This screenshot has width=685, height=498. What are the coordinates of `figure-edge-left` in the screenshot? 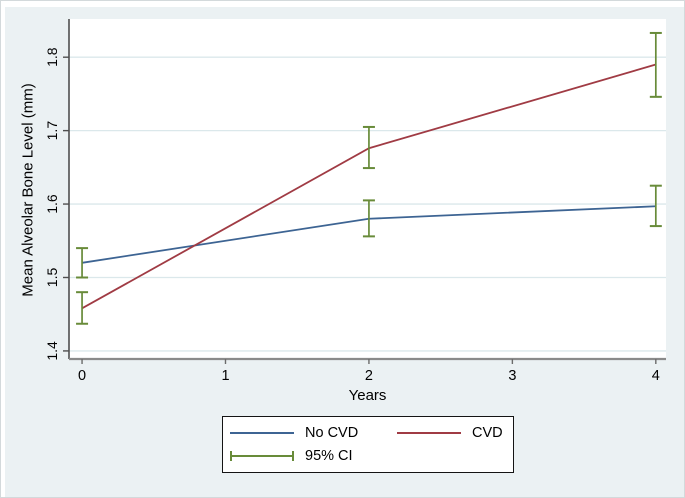 It's located at (3, 249).